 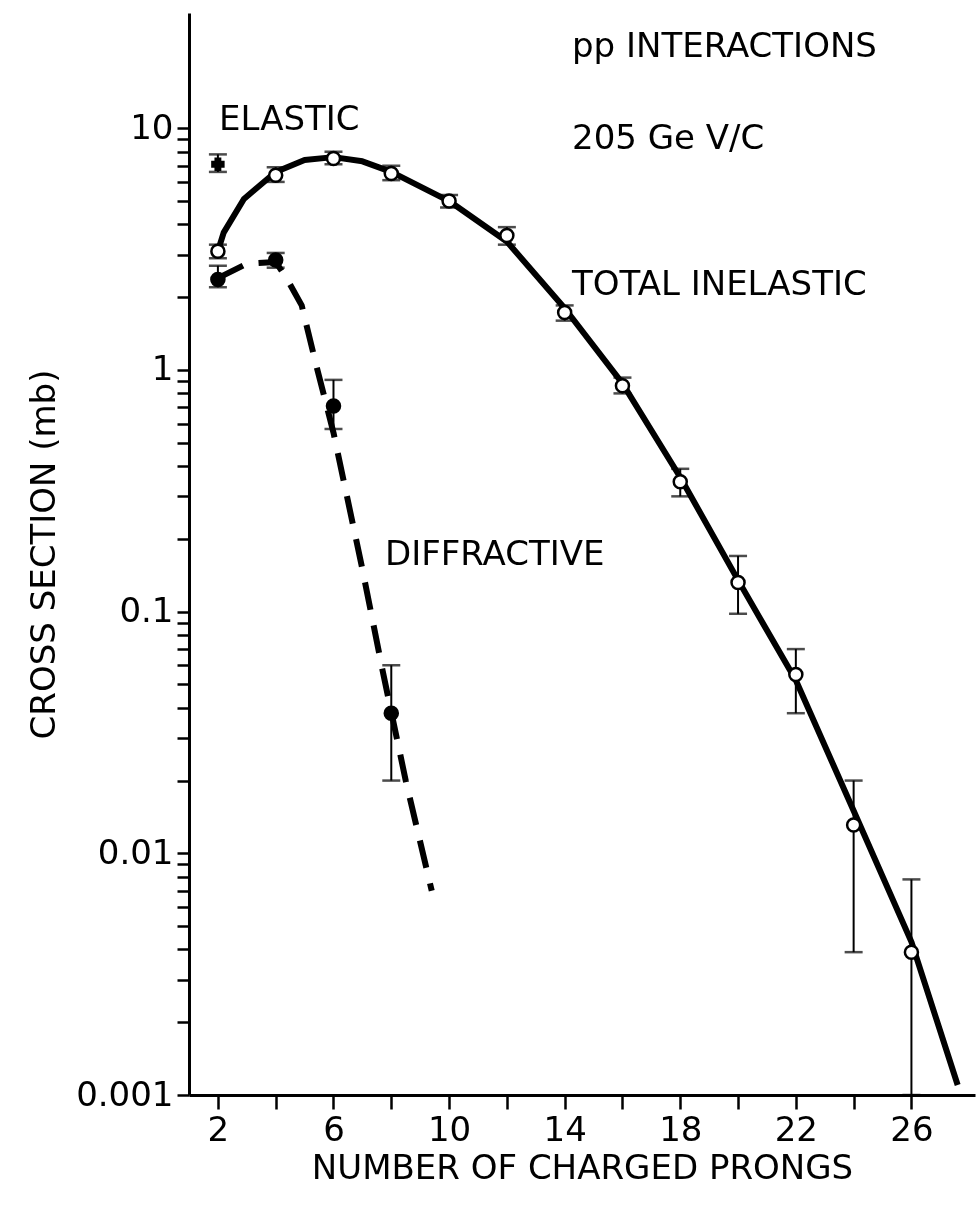 I want to click on x-tick-label: 14, so click(x=565, y=1128).